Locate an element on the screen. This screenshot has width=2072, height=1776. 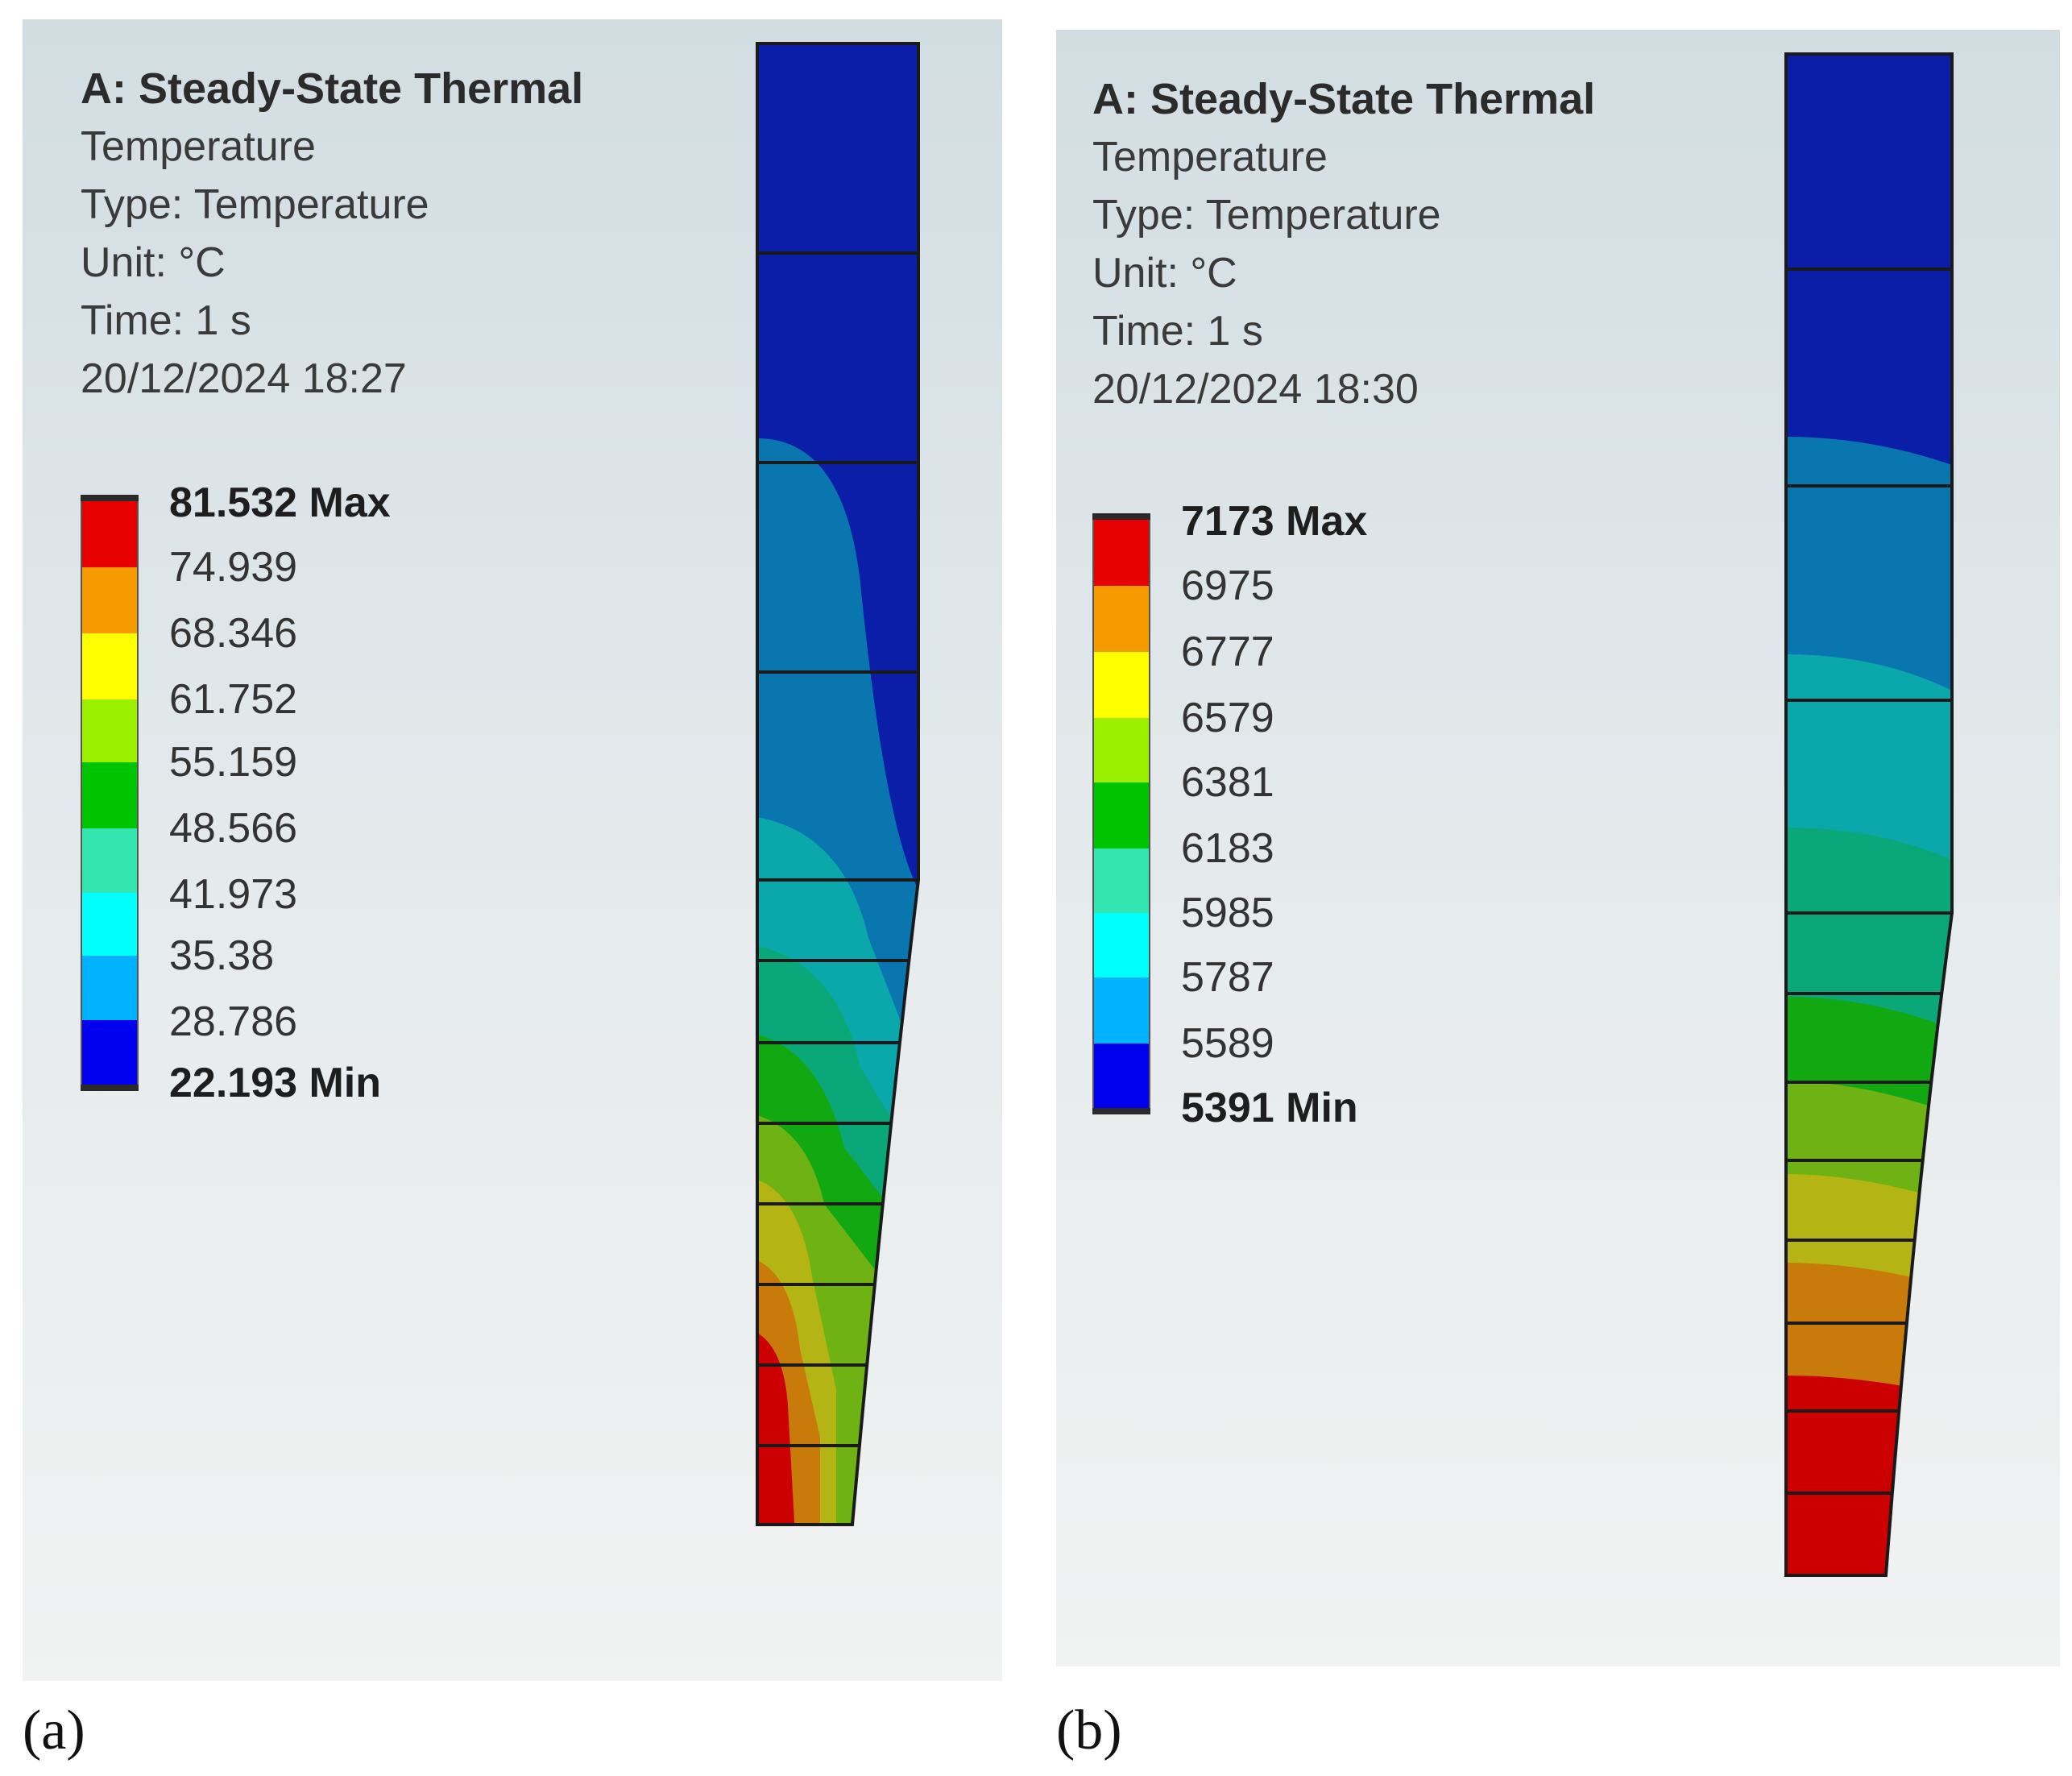
legend-level-label: 6579 is located at coordinates (1227, 718).